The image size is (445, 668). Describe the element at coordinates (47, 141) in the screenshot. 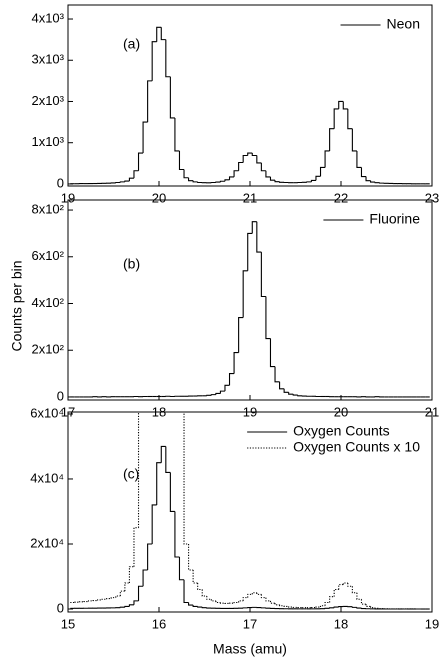

I see `y-tick-label: 1x10³` at that location.